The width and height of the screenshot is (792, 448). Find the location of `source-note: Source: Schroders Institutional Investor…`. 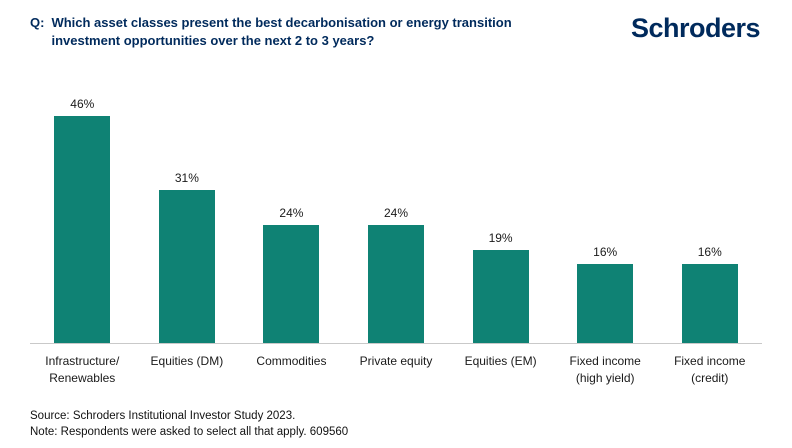

source-note: Source: Schroders Institutional Investor… is located at coordinates (163, 415).